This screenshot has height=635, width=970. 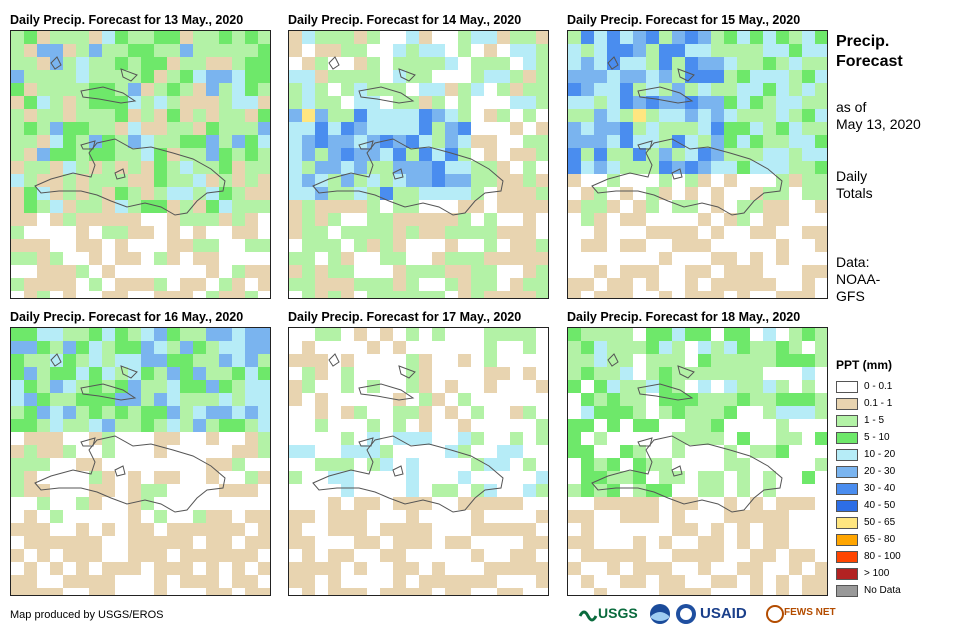 What do you see at coordinates (618, 613) in the screenshot?
I see `usgs-logo-text: USGS` at bounding box center [618, 613].